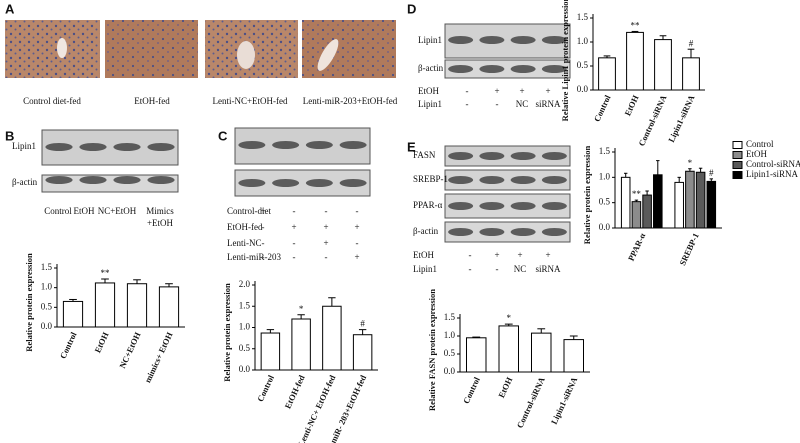 Image resolution: width=800 pixels, height=443 pixels. I want to click on blot-label: SREBP-1, so click(430, 179).